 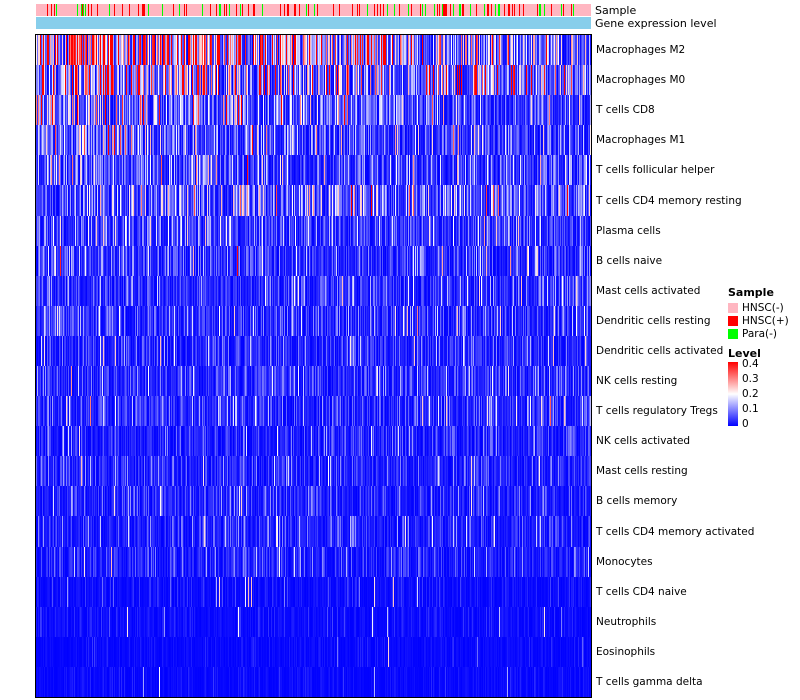 I want to click on para-neg-swatch, so click(x=733, y=333).